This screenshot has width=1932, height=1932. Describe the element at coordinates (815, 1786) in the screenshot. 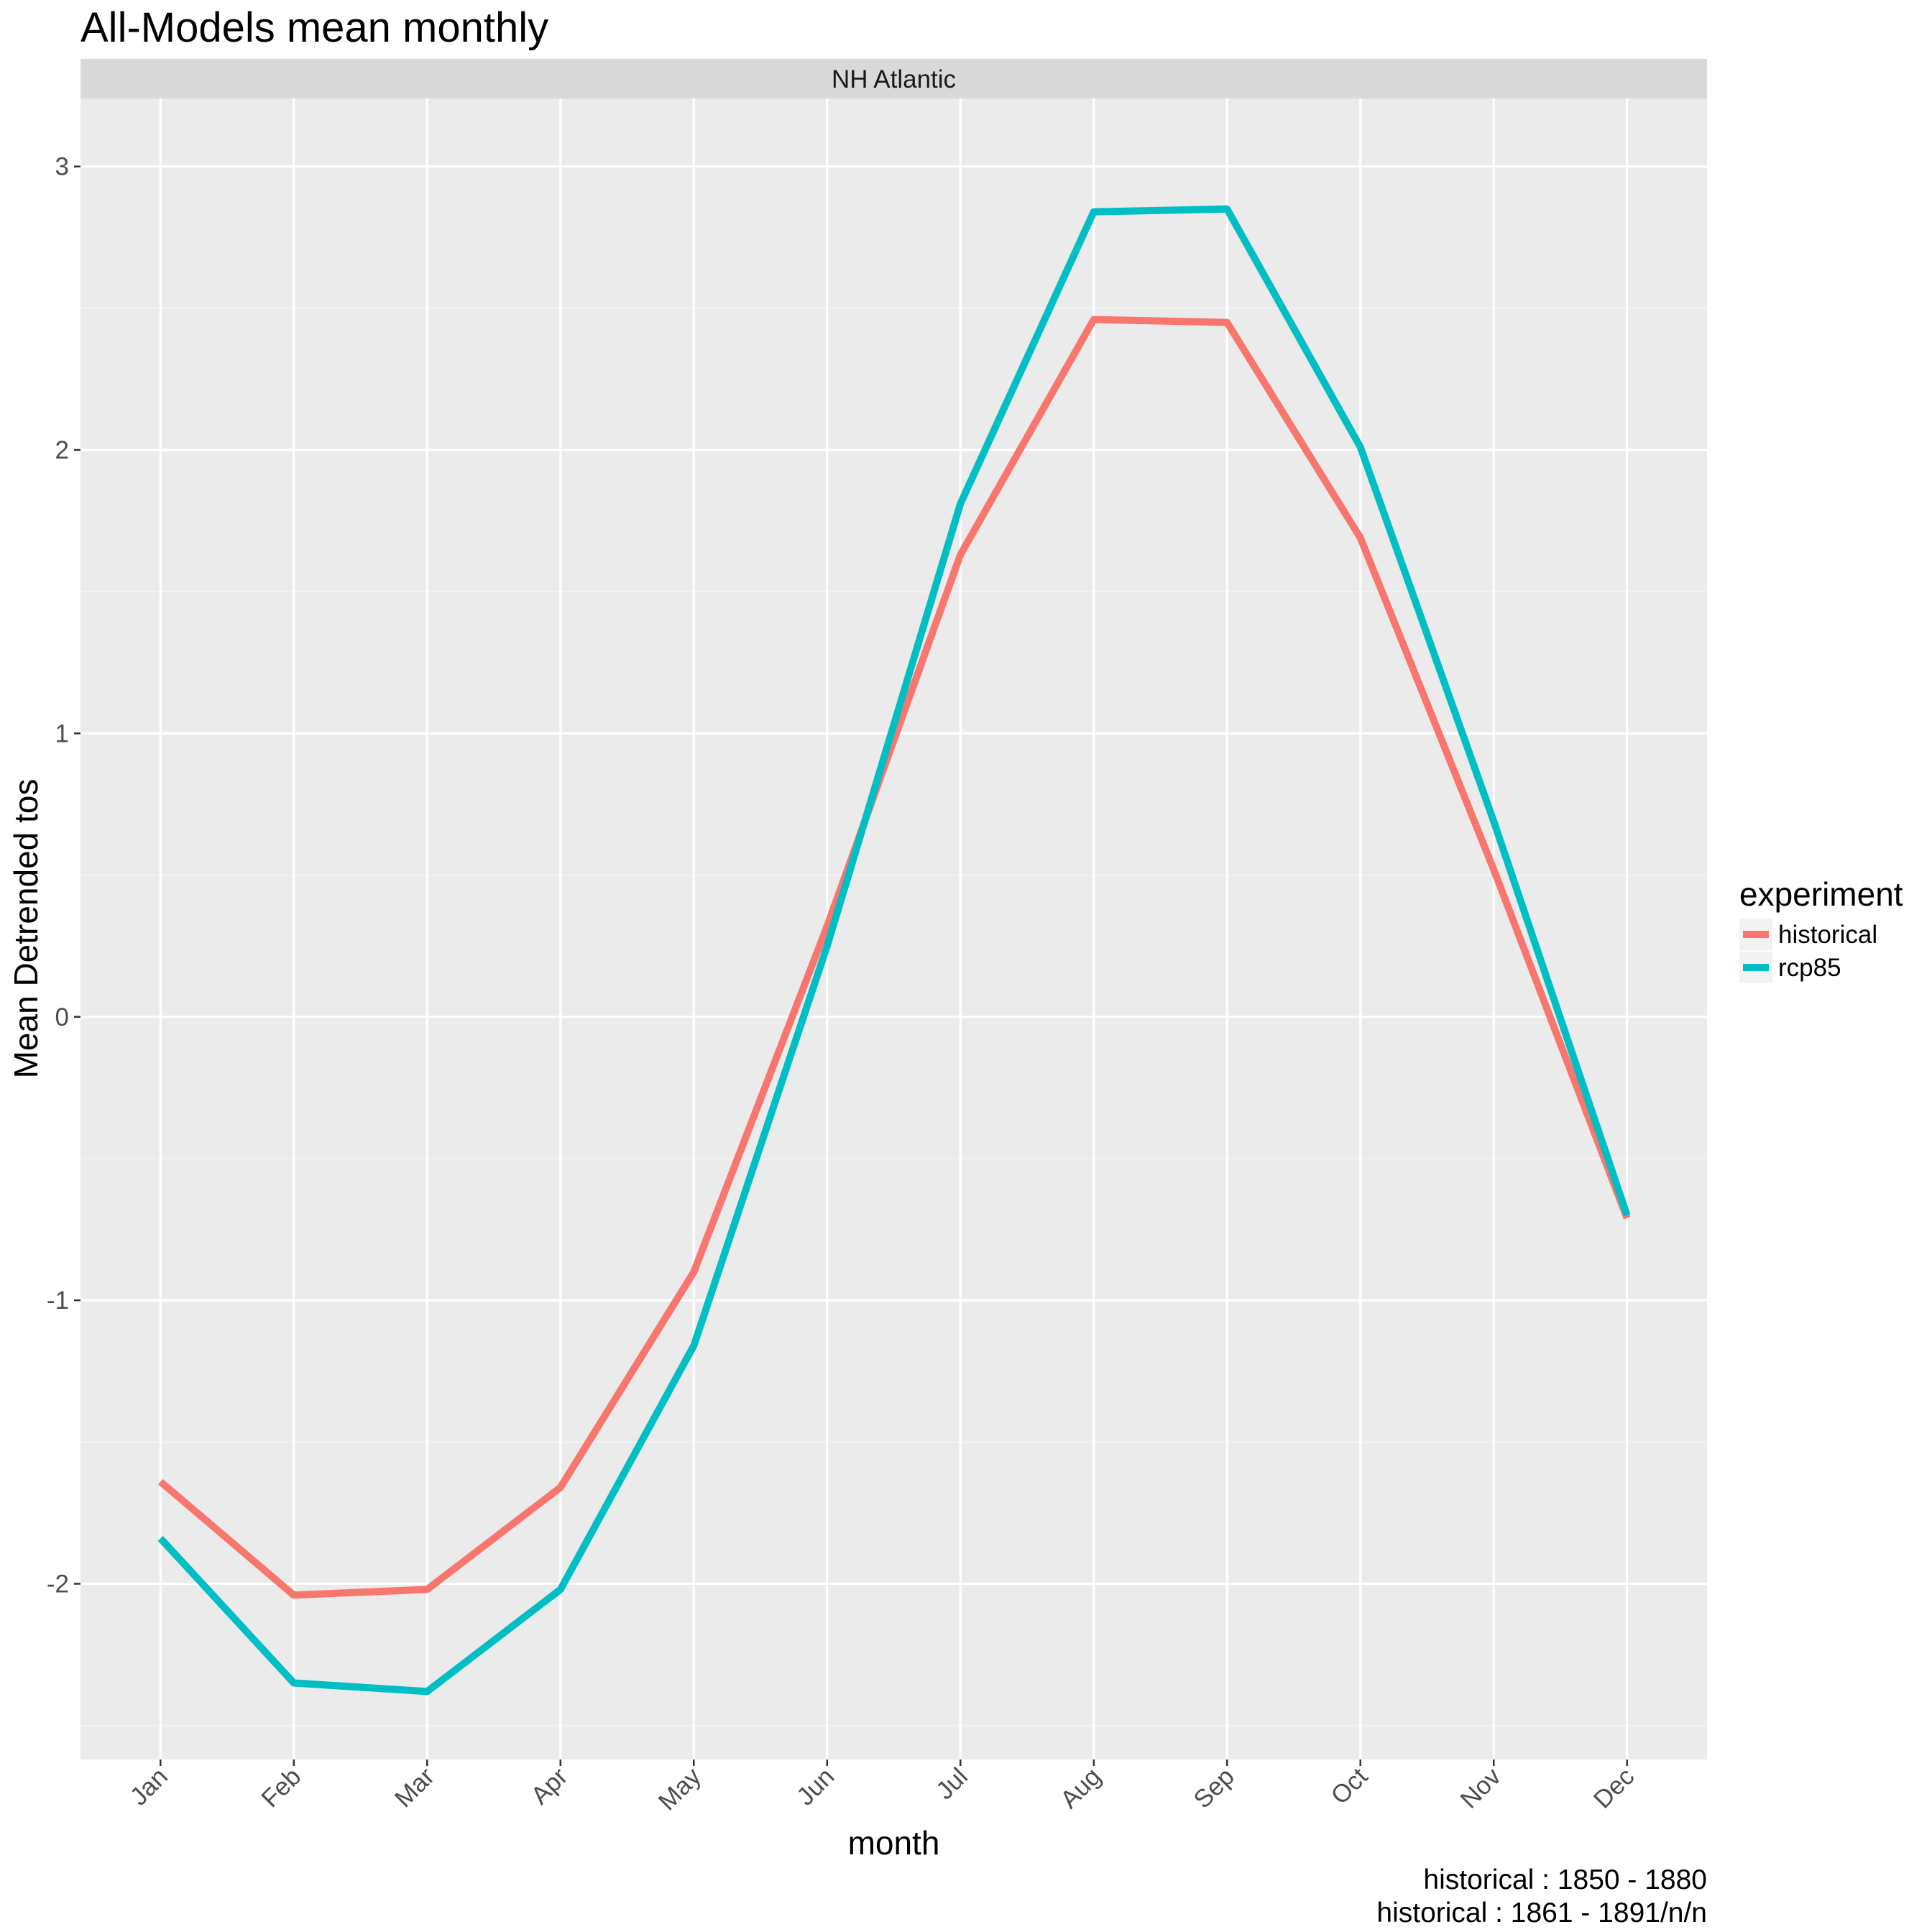

I see `x-tick-label: Jun` at that location.